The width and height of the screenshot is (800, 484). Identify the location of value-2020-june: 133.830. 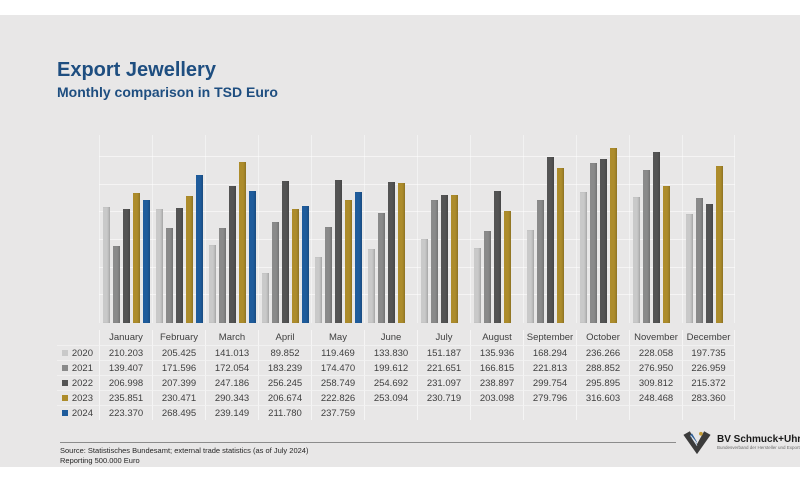
(390, 352).